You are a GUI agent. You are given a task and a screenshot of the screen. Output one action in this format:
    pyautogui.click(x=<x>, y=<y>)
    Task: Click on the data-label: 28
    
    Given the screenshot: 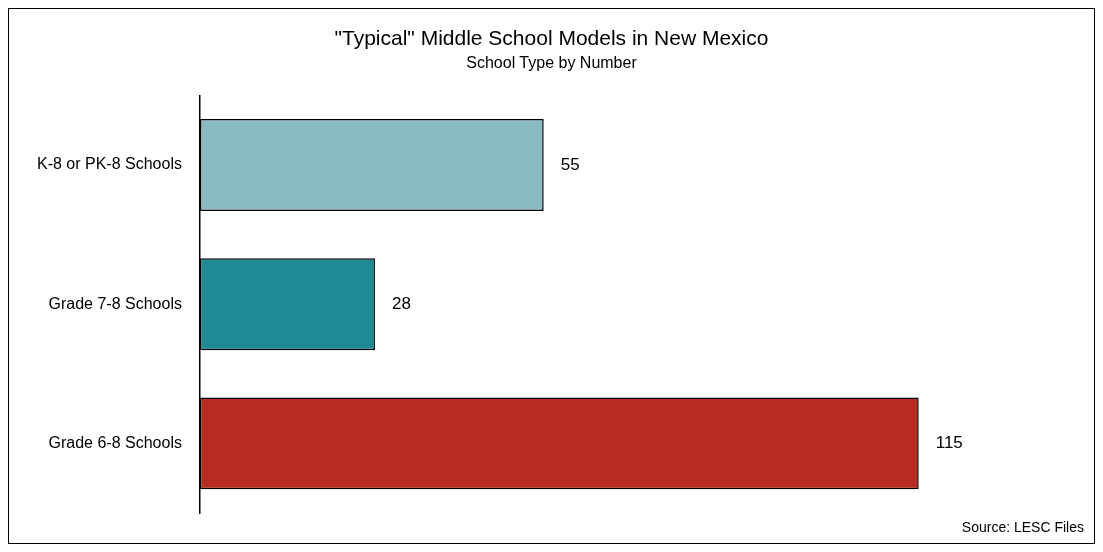 What is the action you would take?
    pyautogui.click(x=401, y=303)
    